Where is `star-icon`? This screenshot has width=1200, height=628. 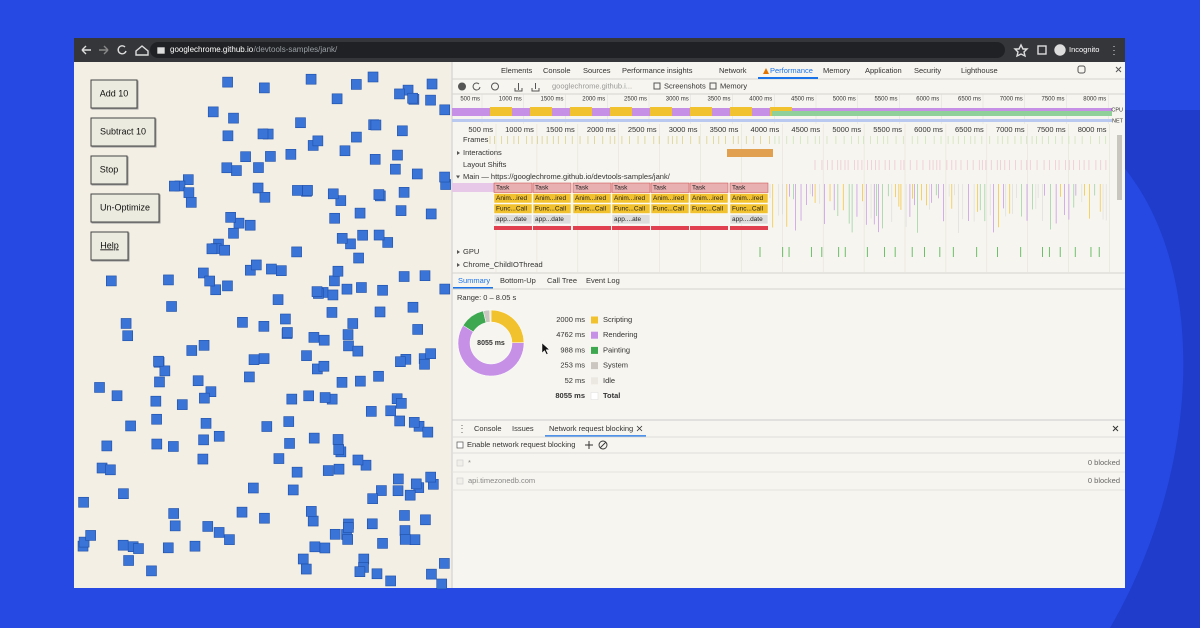
star-icon is located at coordinates (1021, 50).